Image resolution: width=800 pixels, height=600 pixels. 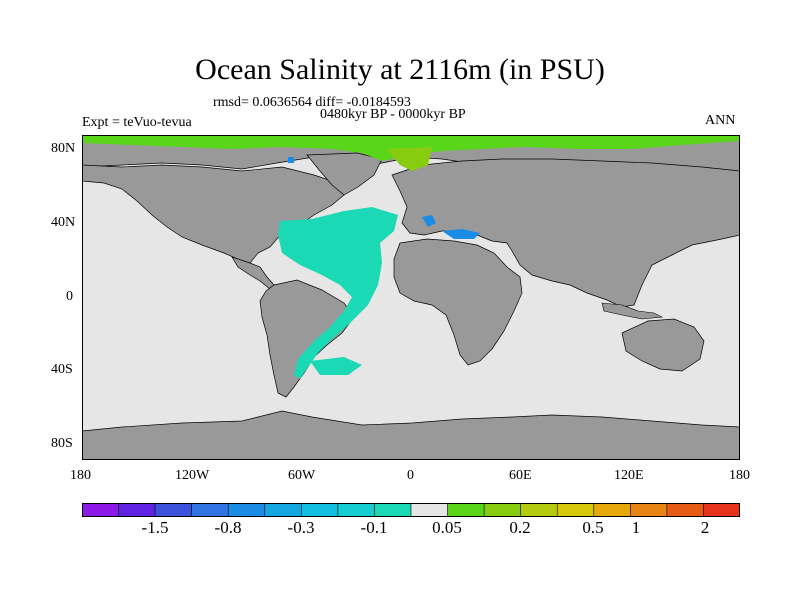 I want to click on mediterranean-negative-anomaly, so click(x=451, y=227).